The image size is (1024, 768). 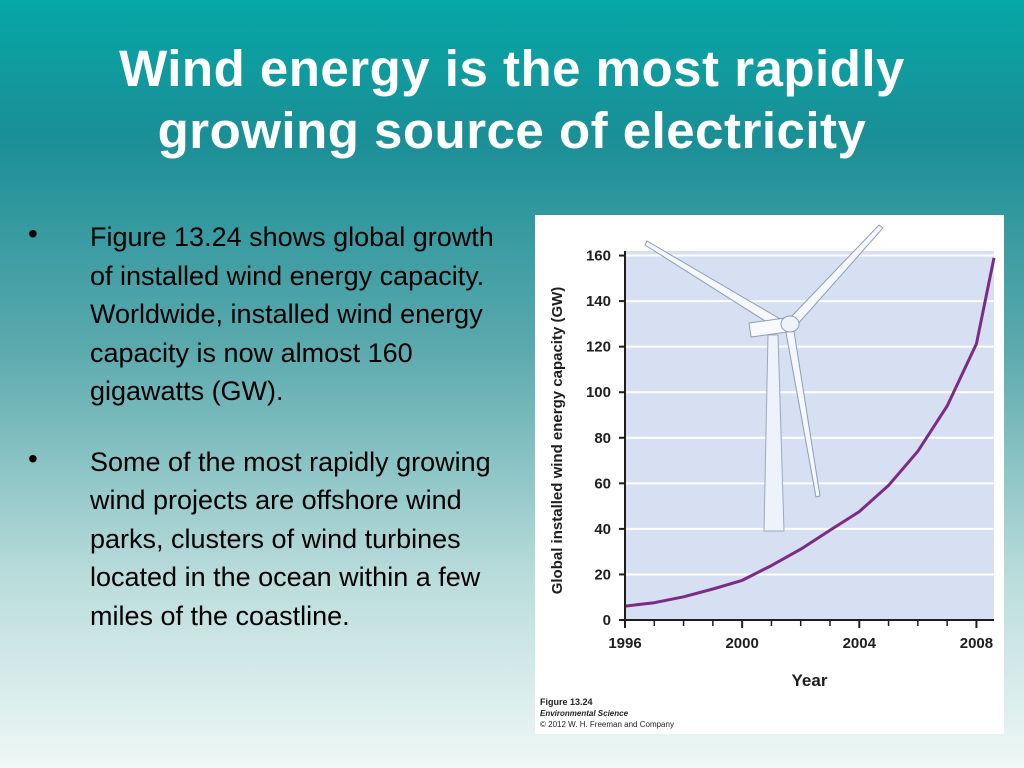 What do you see at coordinates (624, 643) in the screenshot?
I see `x-tick-label: 1996` at bounding box center [624, 643].